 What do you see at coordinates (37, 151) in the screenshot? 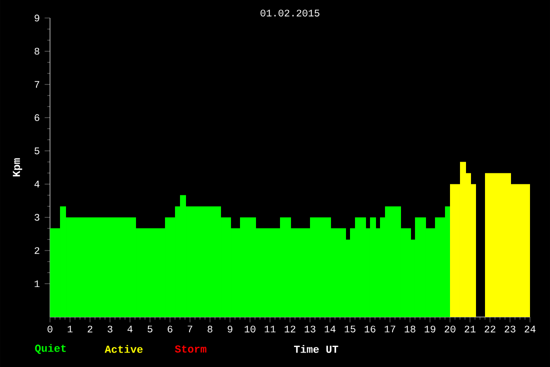
I see `y-tick-label: 5` at bounding box center [37, 151].